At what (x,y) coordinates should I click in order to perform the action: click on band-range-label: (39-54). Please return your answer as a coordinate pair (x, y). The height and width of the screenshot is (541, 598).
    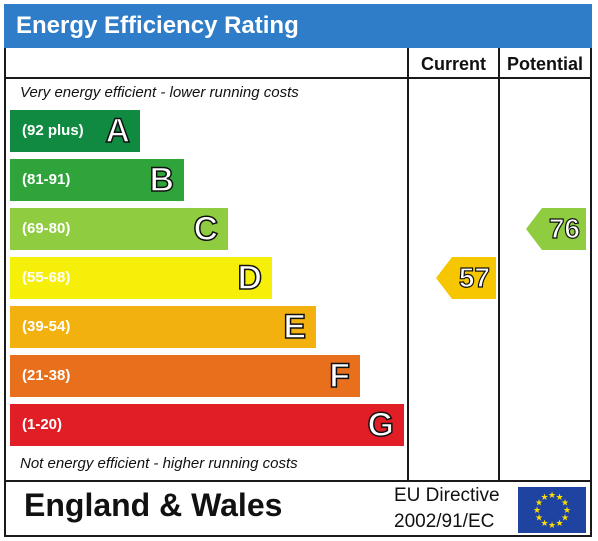
    Looking at the image, I should click on (46, 326).